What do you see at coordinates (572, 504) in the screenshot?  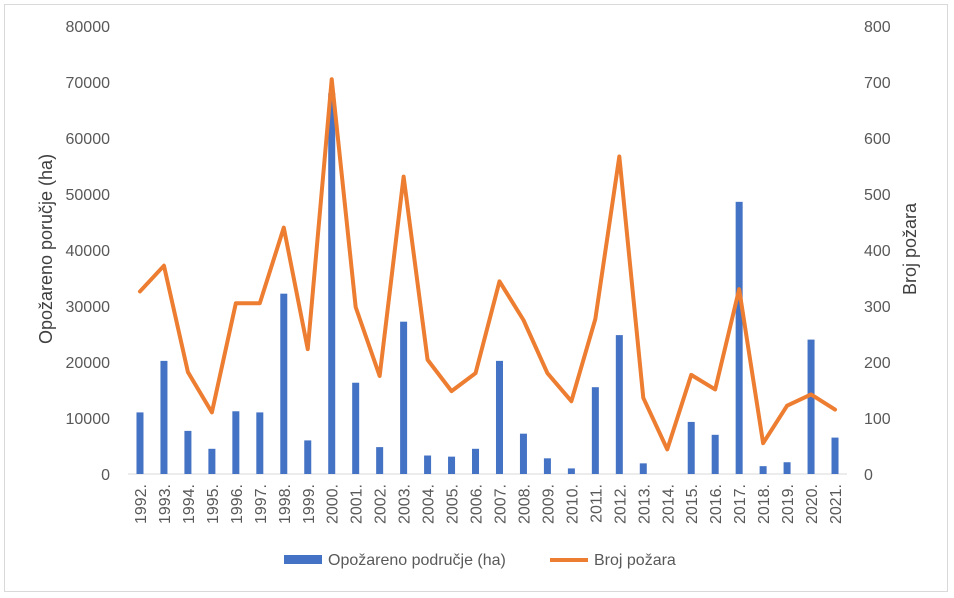 I see `x-tick-label: 2010.` at bounding box center [572, 504].